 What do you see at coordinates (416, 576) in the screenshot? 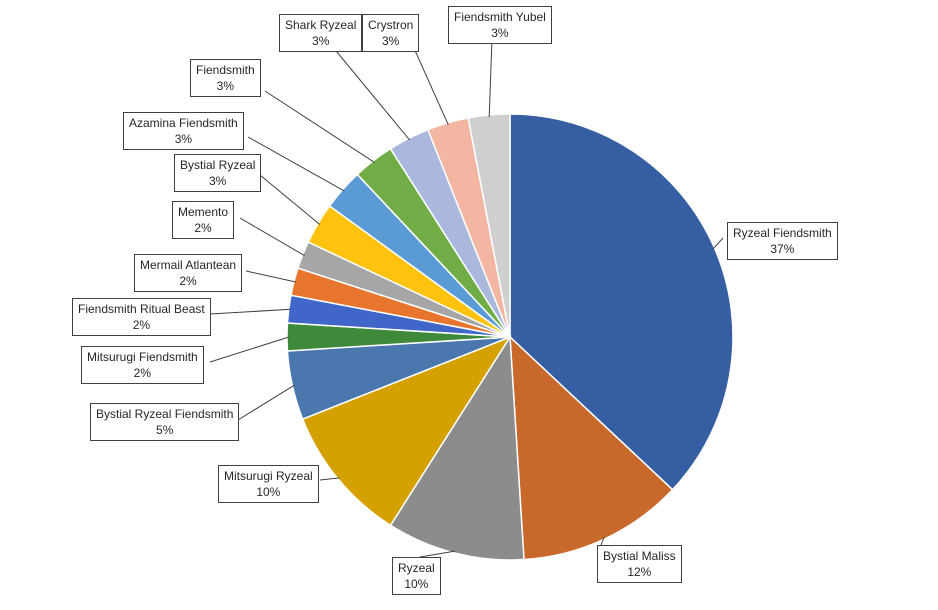
I see `data-label: Ryzeal 10%` at bounding box center [416, 576].